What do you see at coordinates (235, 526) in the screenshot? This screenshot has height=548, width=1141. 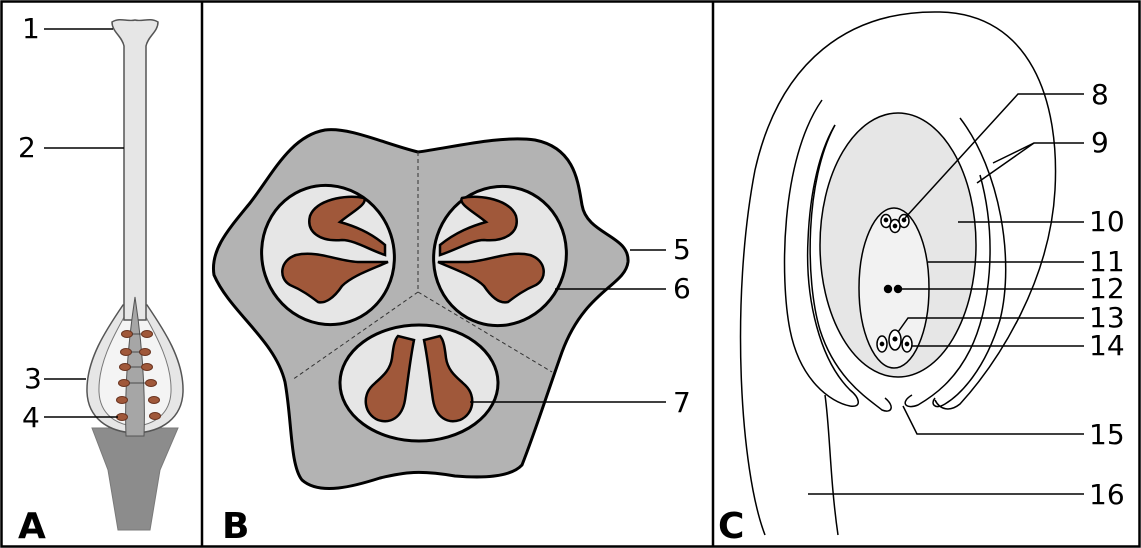 I see `panel-label-b: B` at bounding box center [235, 526].